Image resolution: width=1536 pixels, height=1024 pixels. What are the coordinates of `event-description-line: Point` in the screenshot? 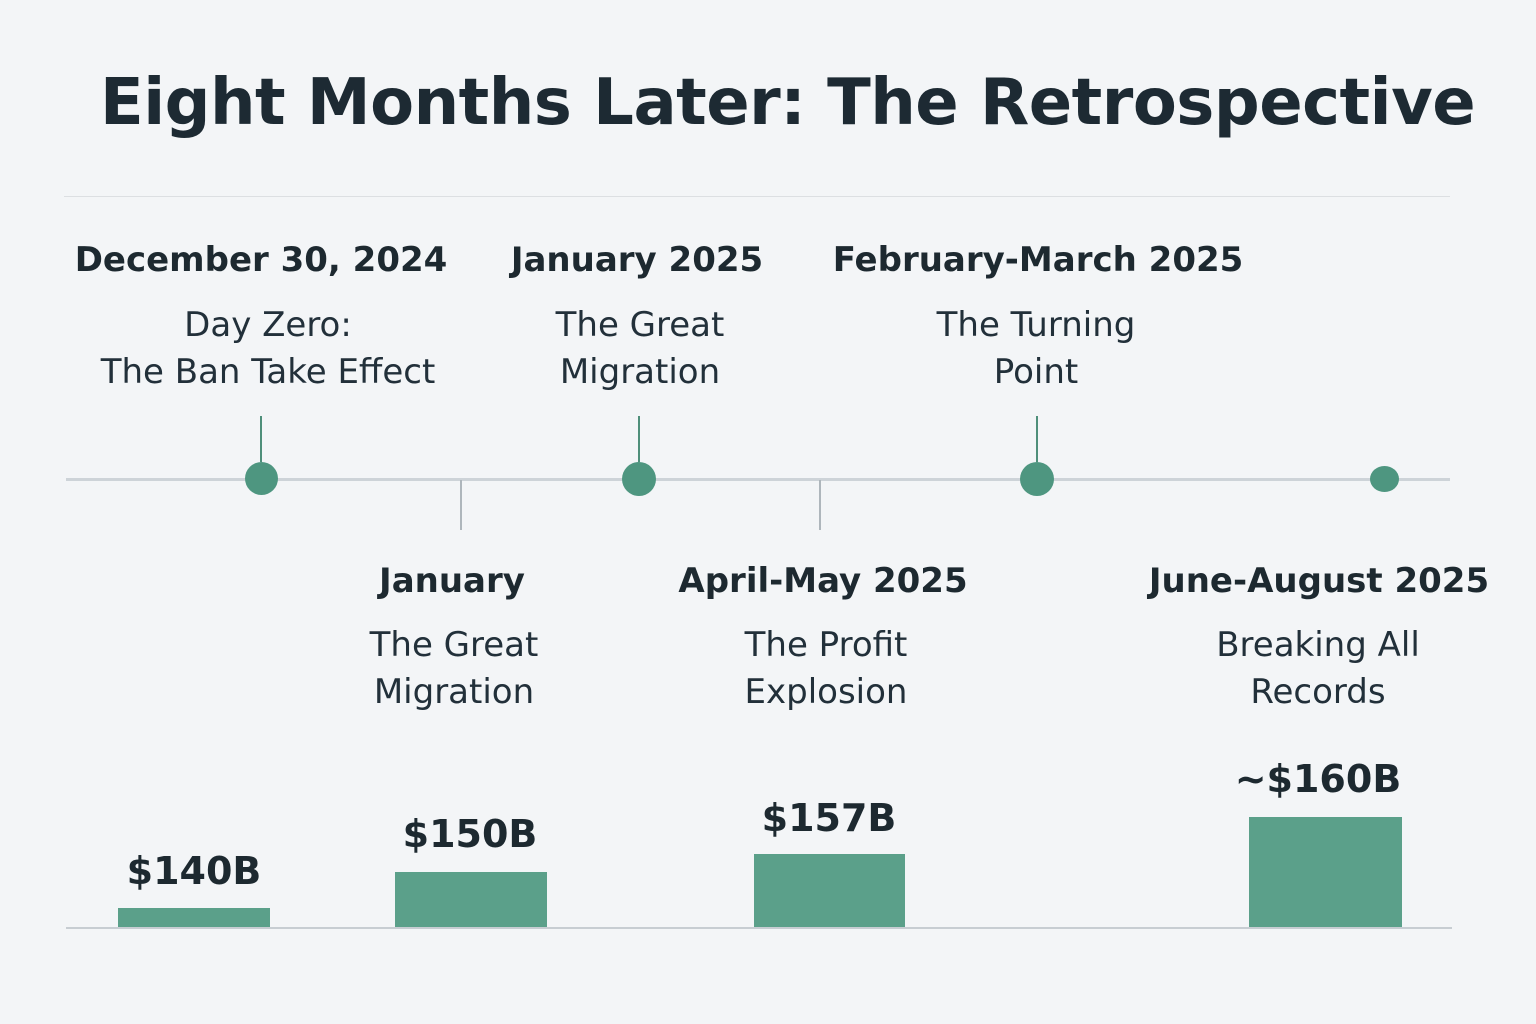 It's located at (1036, 372).